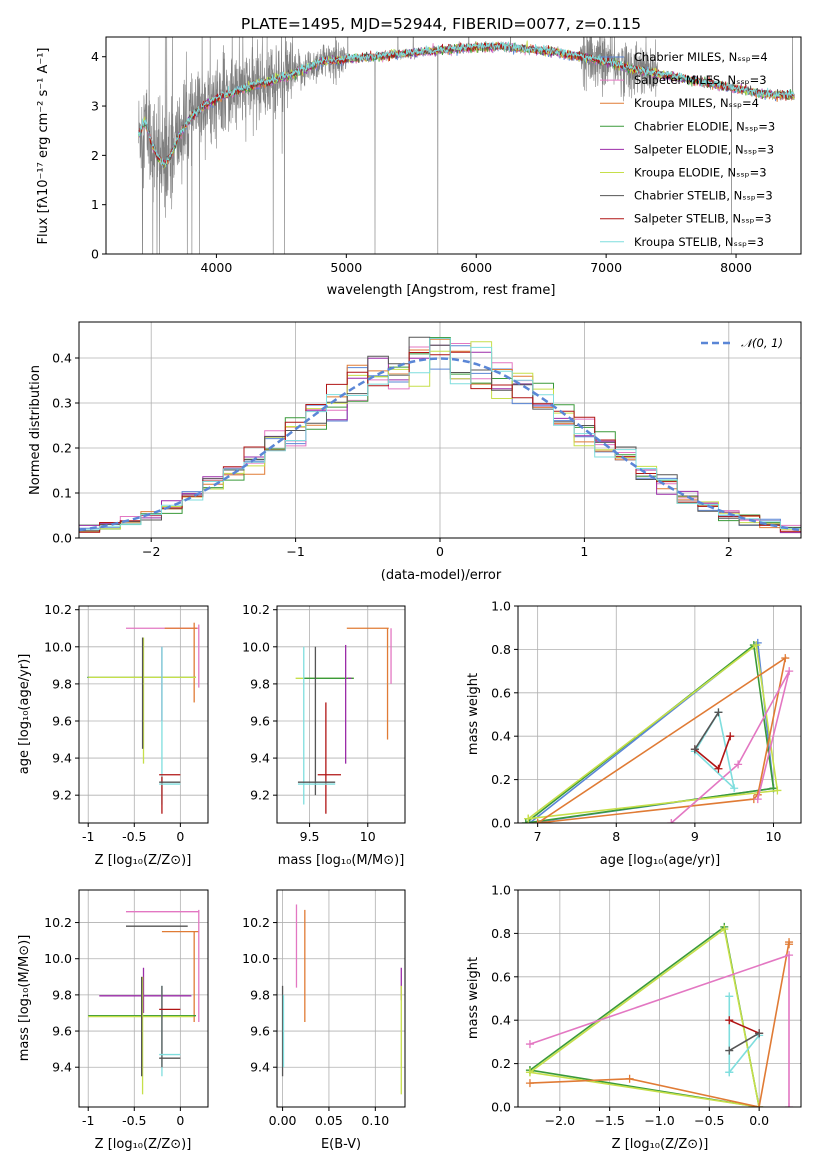 The image size is (819, 1170). Describe the element at coordinates (143, 1144) in the screenshot. I see `mass-vs-metallicity-xlabel: Z [log₁₀(Z/Z⊙)]` at that location.